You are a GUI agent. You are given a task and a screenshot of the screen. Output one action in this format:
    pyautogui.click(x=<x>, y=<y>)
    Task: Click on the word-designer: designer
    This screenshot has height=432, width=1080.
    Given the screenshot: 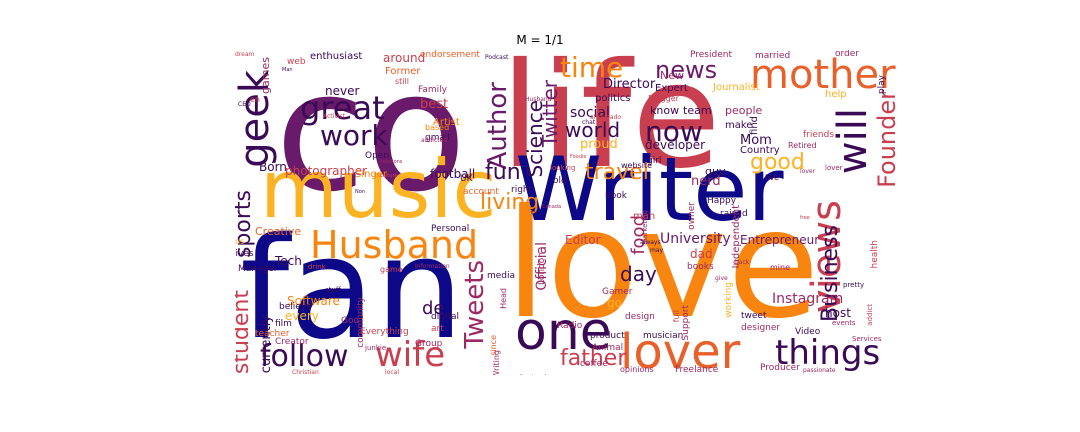 What is the action you would take?
    pyautogui.click(x=761, y=328)
    